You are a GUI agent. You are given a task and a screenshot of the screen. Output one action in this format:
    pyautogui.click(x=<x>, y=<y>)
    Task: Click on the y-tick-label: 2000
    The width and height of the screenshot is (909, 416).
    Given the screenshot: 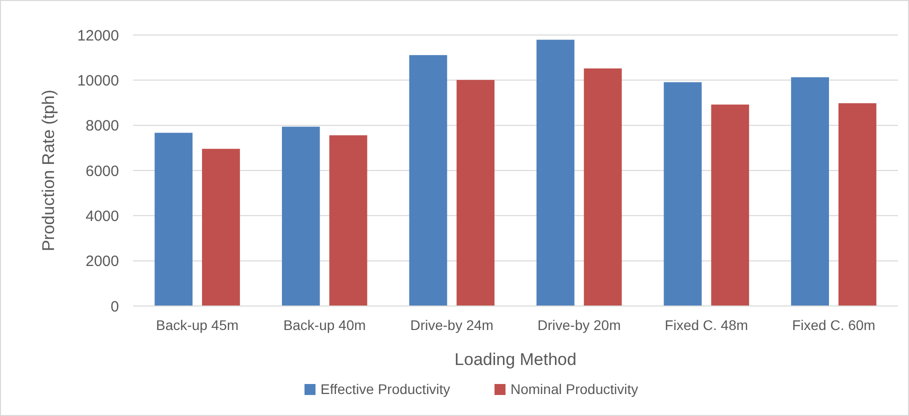 What is the action you would take?
    pyautogui.click(x=102, y=261)
    